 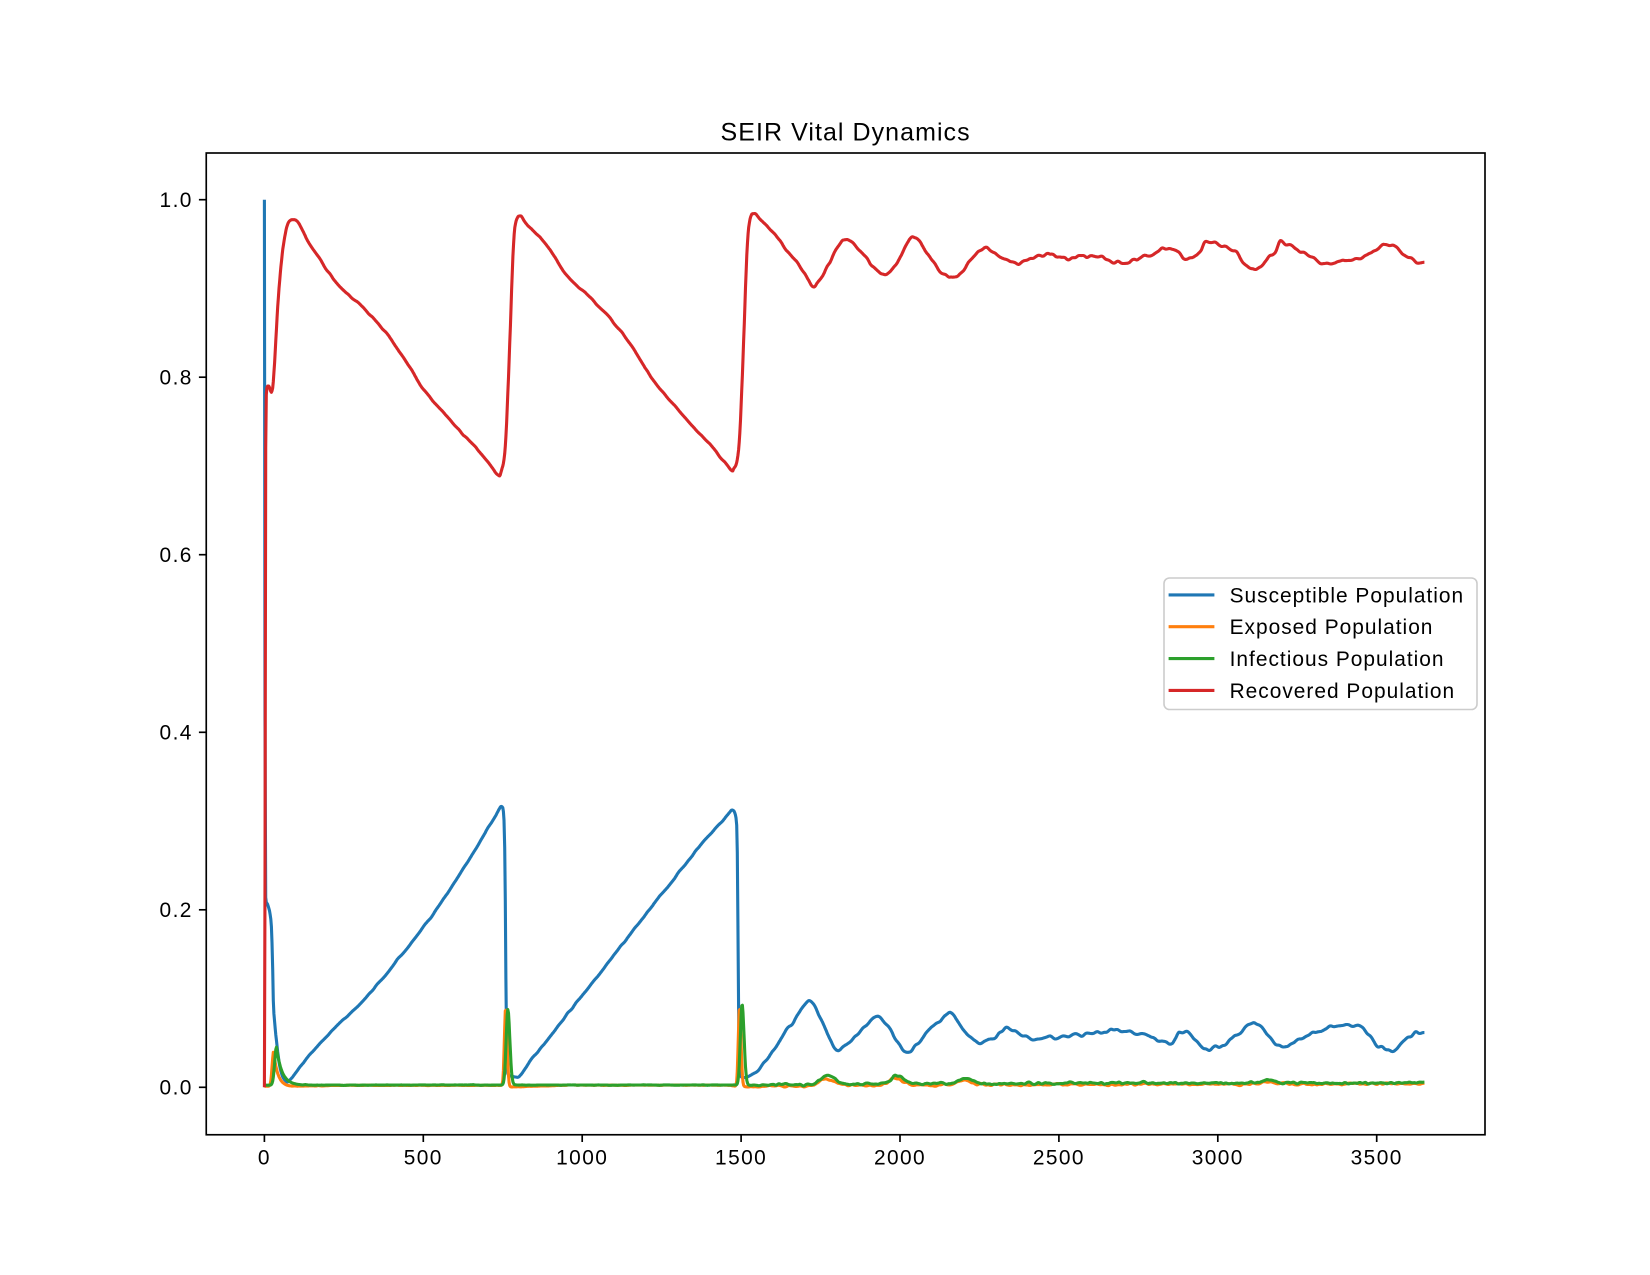 What do you see at coordinates (264, 1158) in the screenshot?
I see `svg-text: 0` at bounding box center [264, 1158].